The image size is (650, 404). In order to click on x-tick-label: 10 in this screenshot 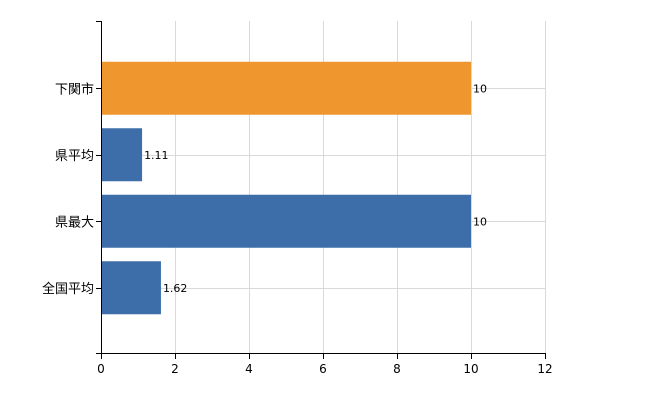, I will do `click(470, 369)`.